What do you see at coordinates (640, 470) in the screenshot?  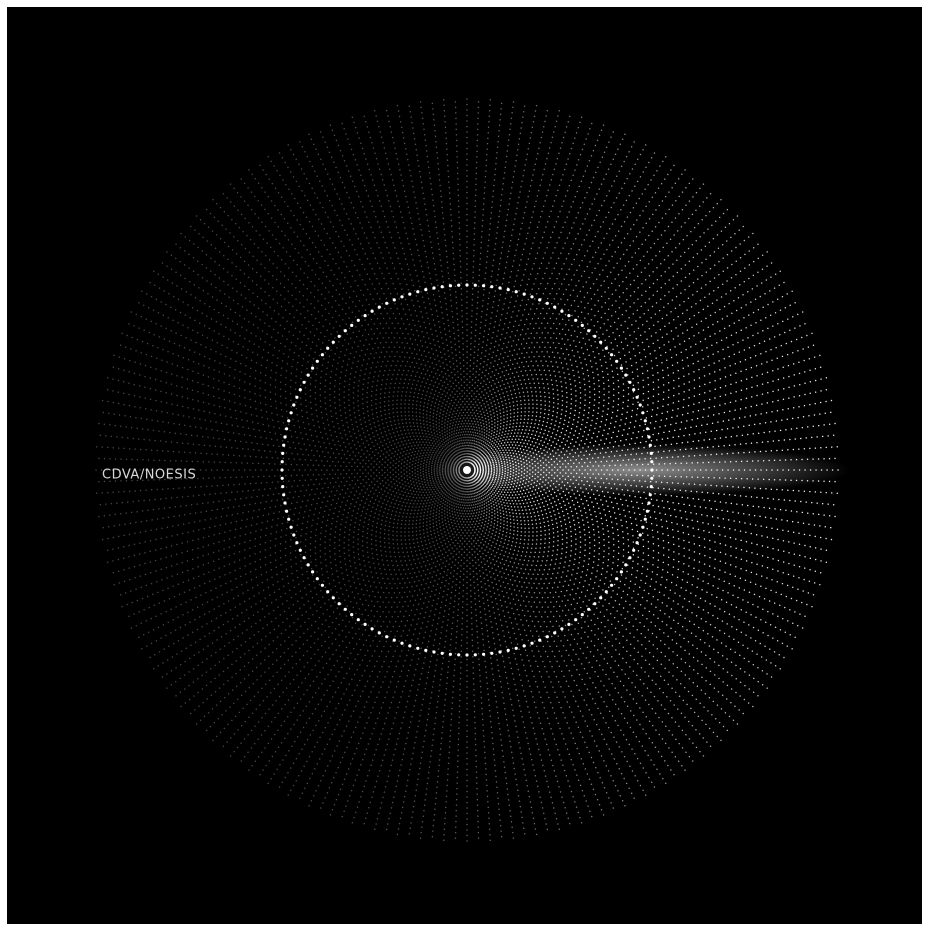 I see `glow` at bounding box center [640, 470].